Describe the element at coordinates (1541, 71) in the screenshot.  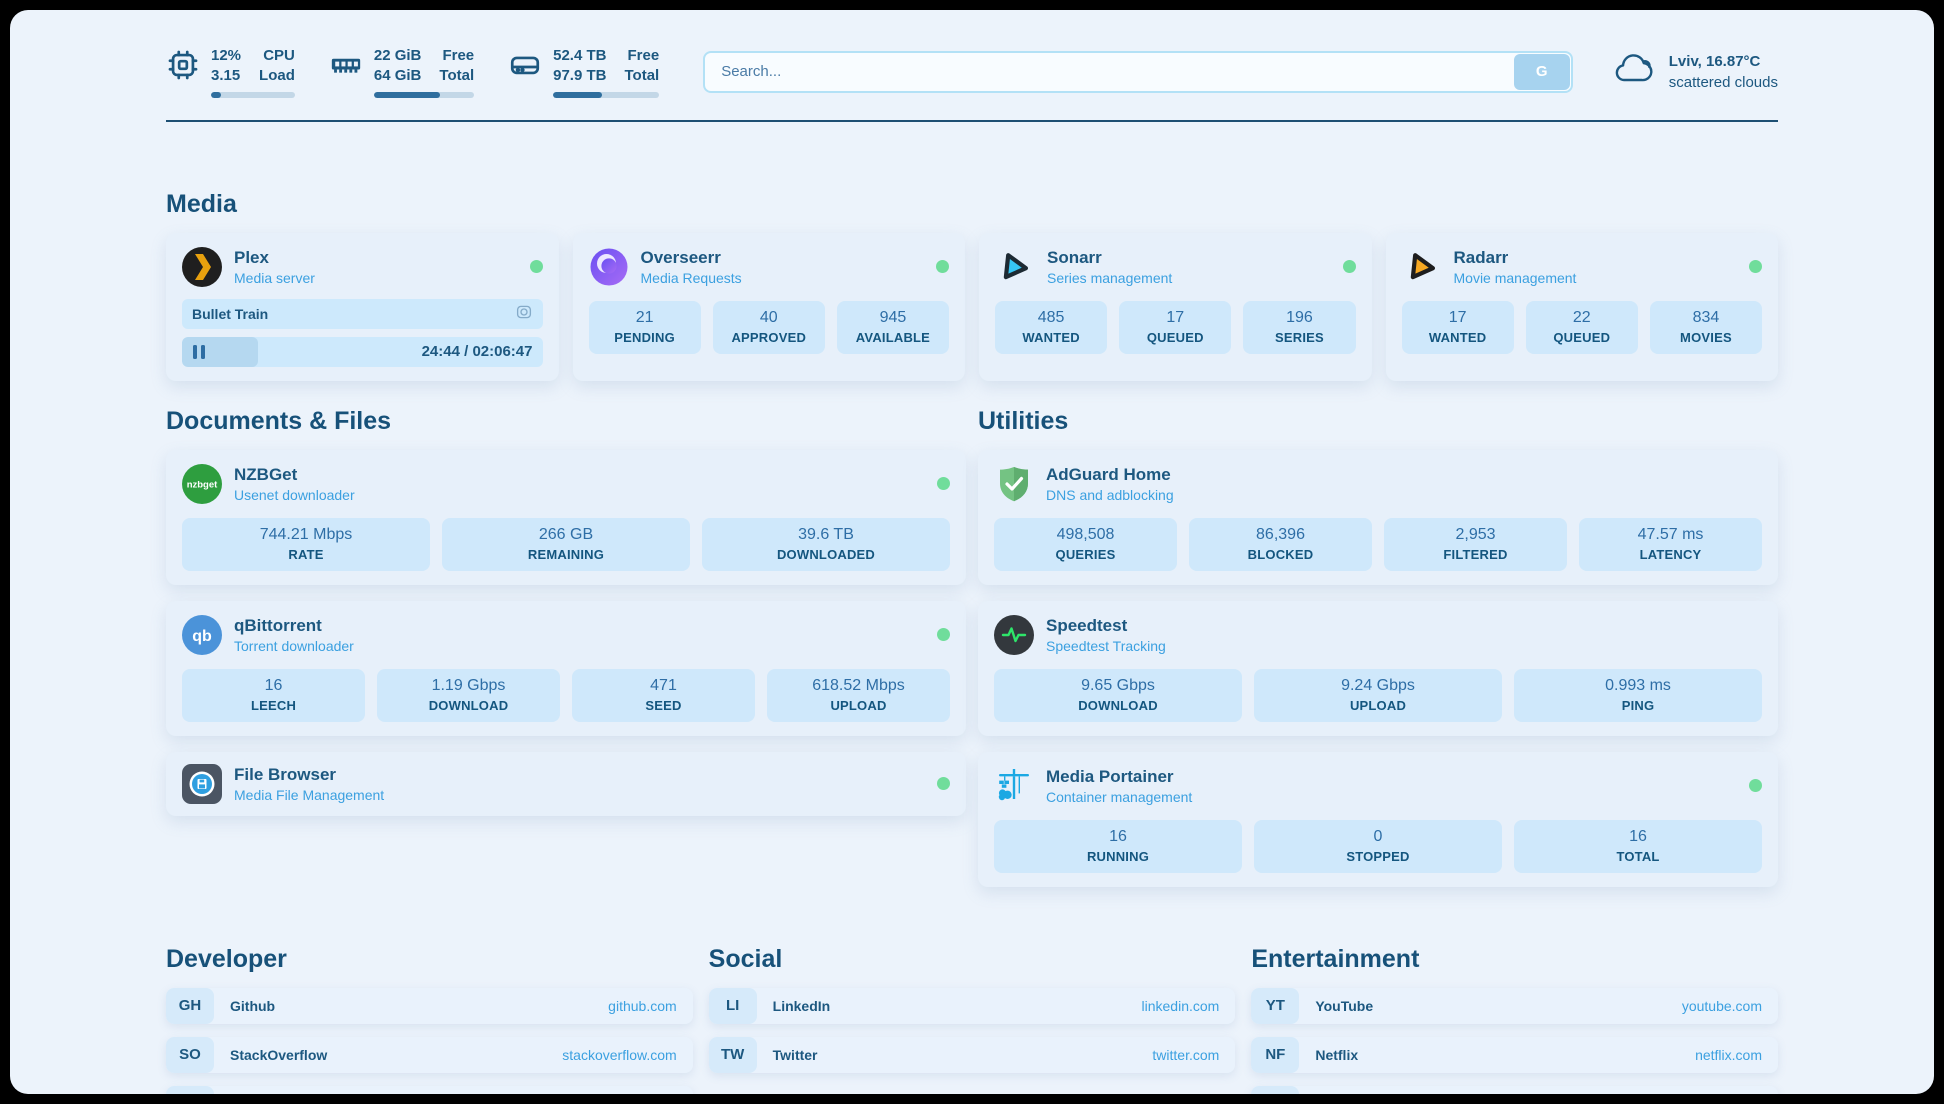
I see `search-engine-button: G` at that location.